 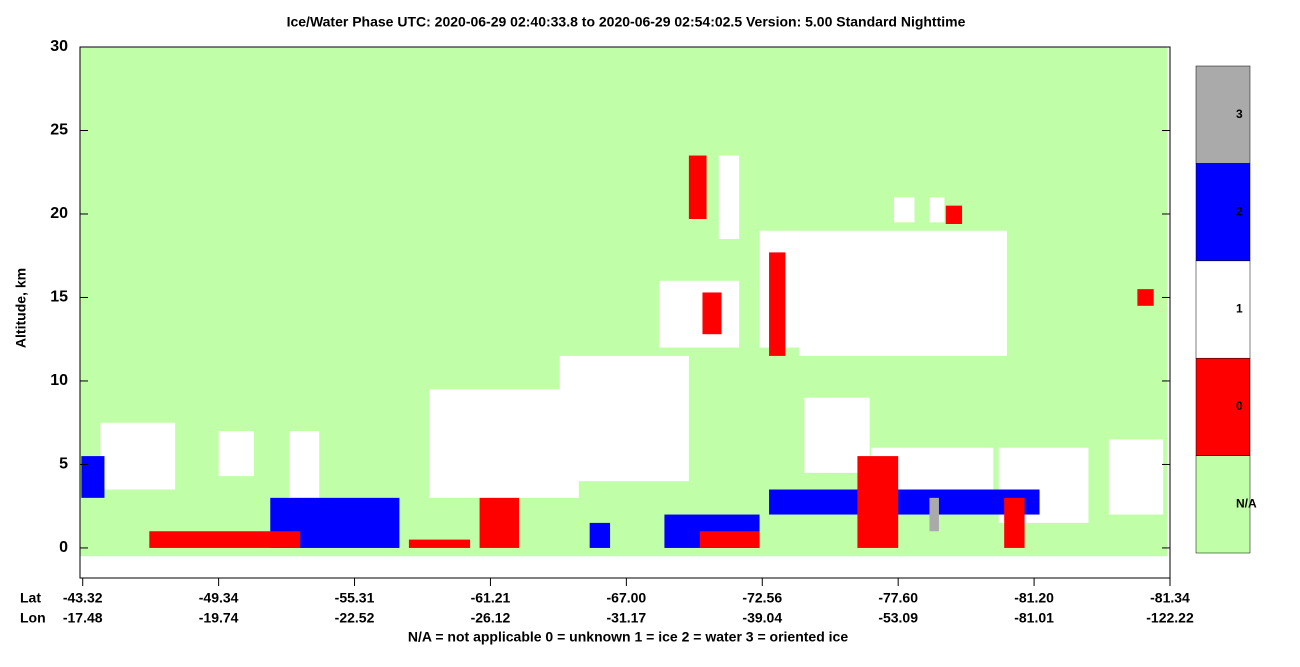 What do you see at coordinates (59, 46) in the screenshot?
I see `y-tick-label: 30` at bounding box center [59, 46].